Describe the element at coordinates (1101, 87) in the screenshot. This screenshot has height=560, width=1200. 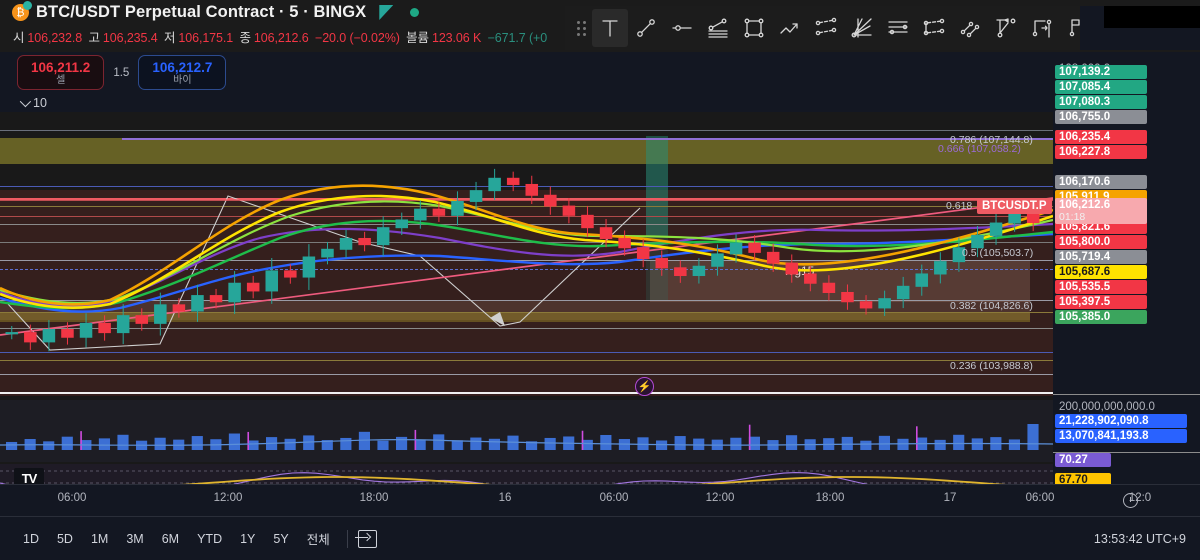
I see `price-tag: 107,085.4` at that location.